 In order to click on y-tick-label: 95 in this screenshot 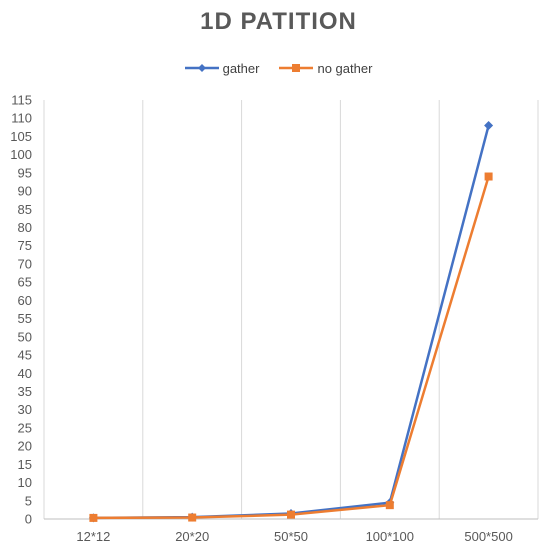, I will do `click(25, 172)`.